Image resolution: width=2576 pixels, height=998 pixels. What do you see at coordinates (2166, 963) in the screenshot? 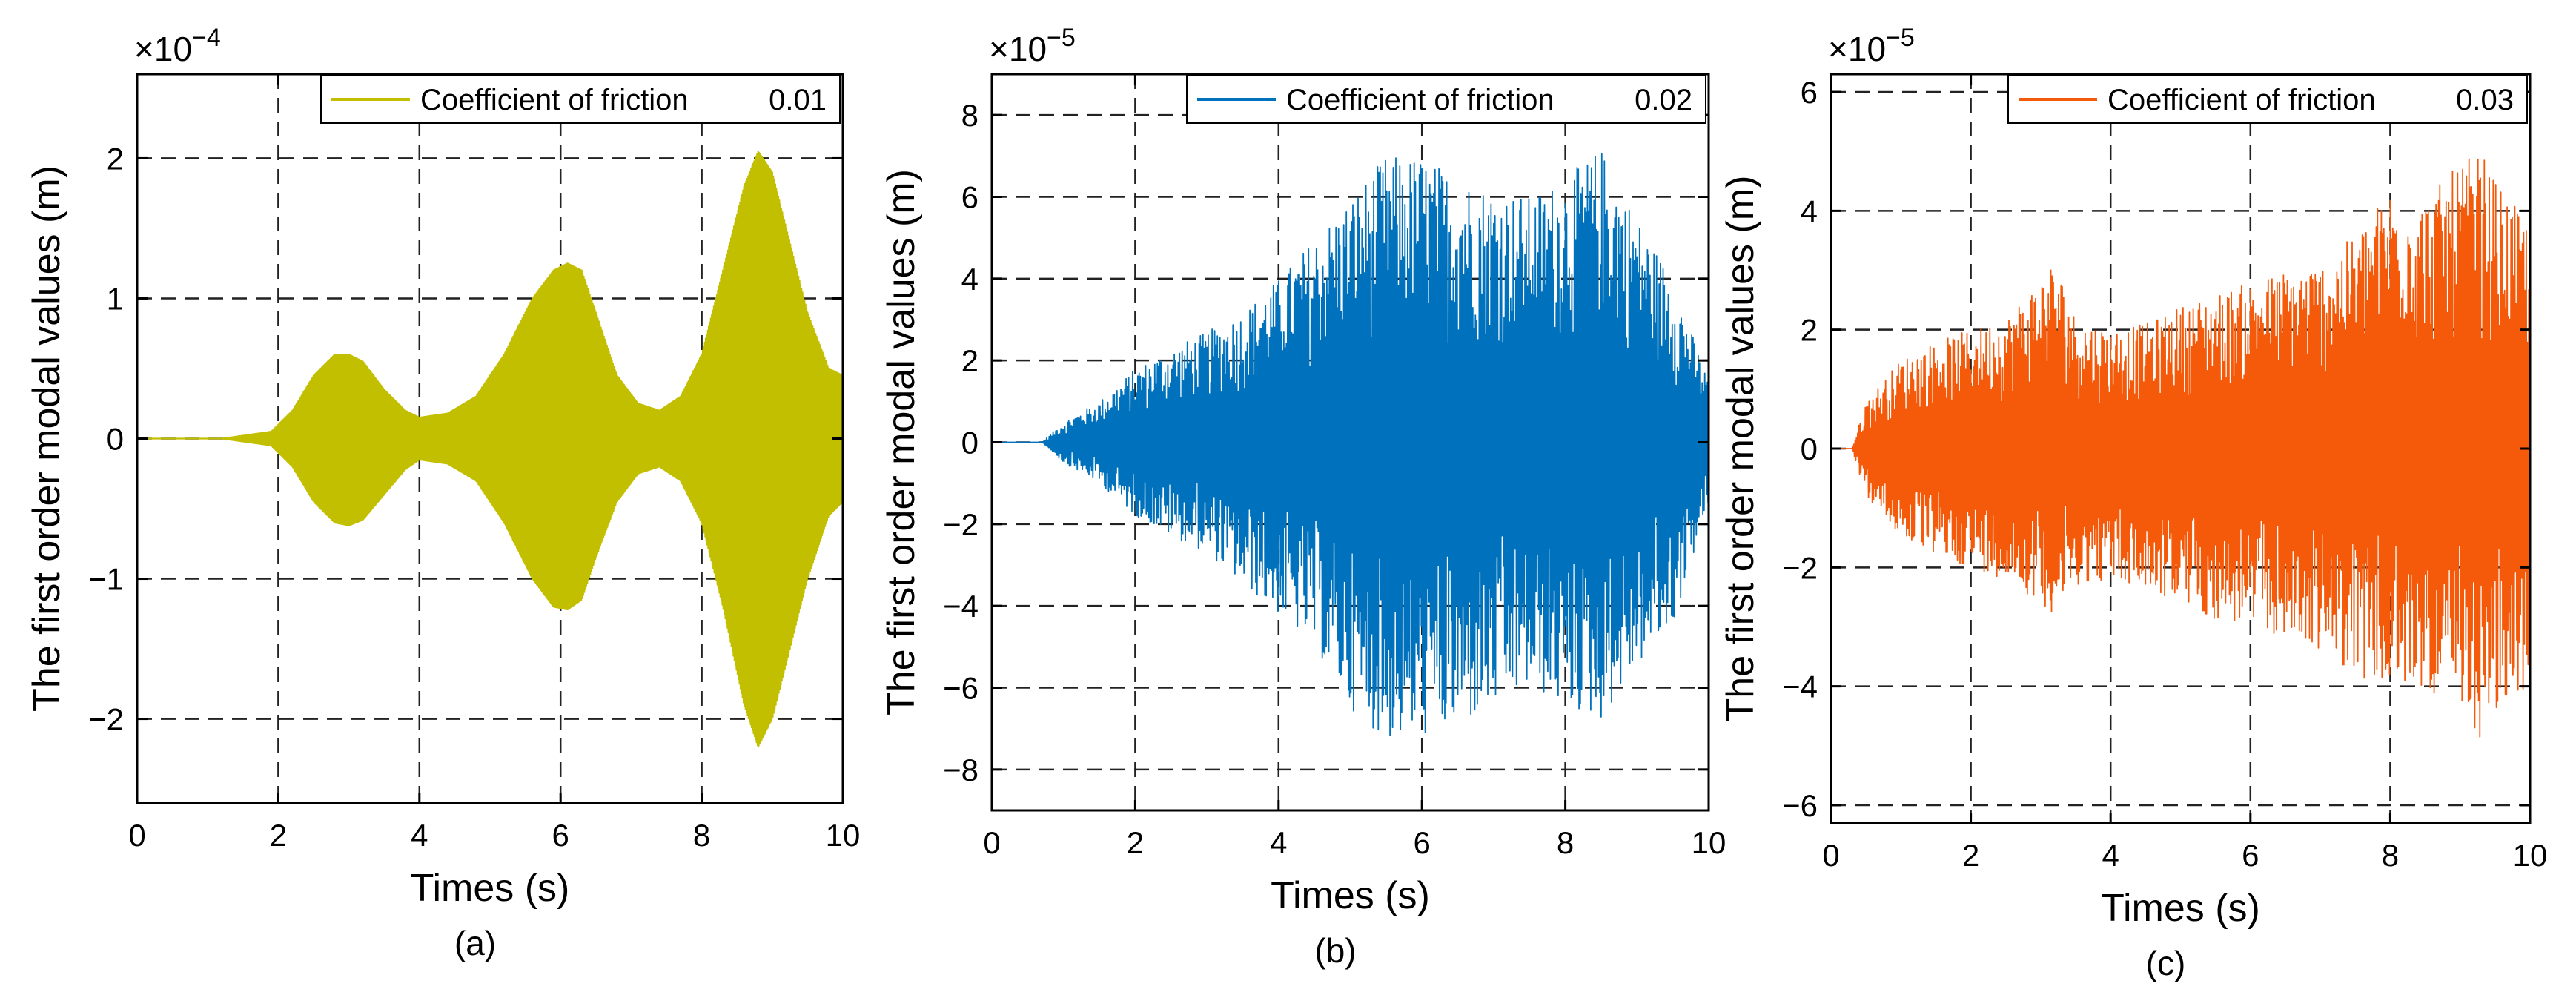
I see `panel-caption: (c)` at bounding box center [2166, 963].